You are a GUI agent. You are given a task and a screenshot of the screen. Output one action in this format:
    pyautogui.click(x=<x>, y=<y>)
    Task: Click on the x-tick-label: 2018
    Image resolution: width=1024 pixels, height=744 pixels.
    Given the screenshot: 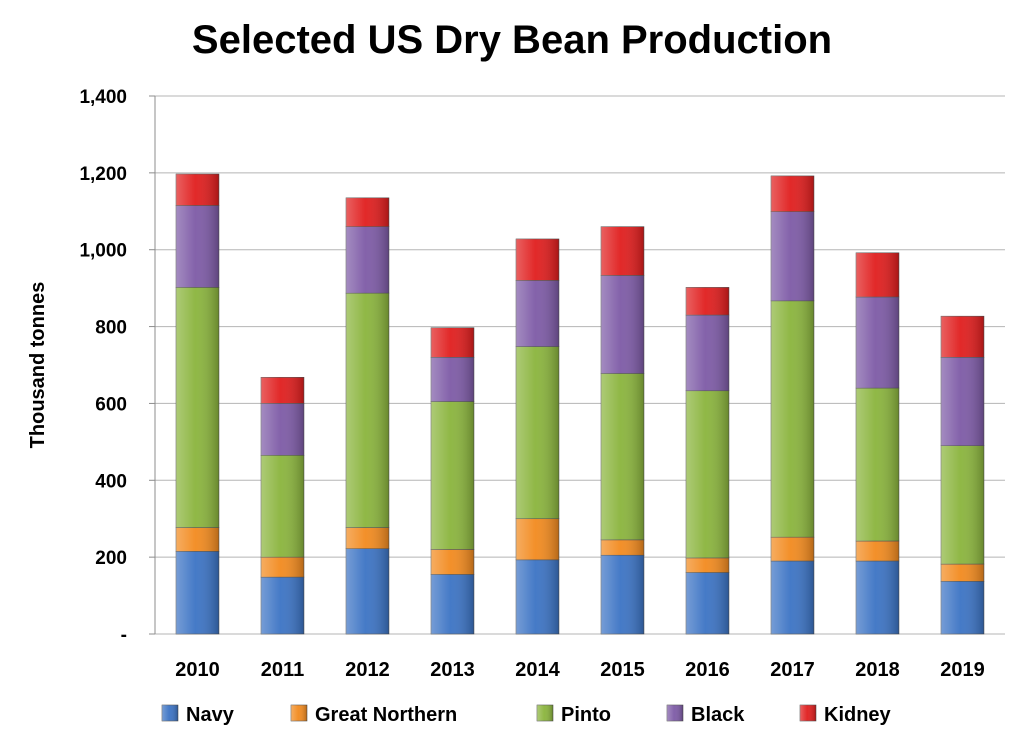 What is the action you would take?
    pyautogui.click(x=877, y=670)
    